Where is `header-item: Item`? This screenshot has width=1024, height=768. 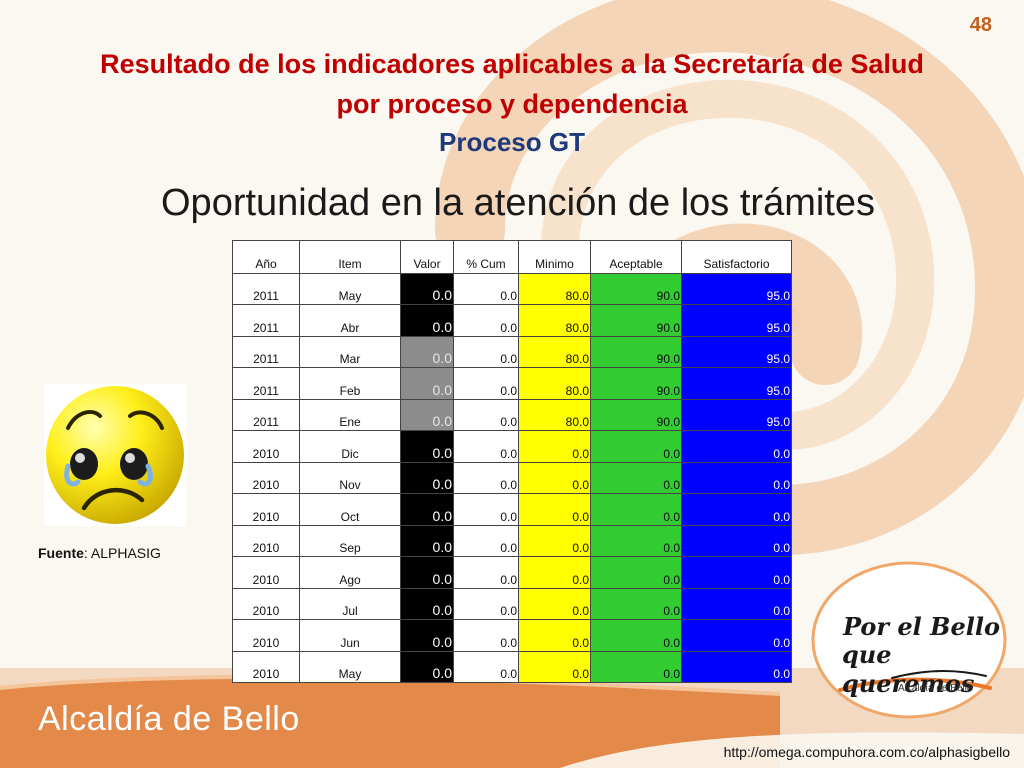
header-item: Item is located at coordinates (350, 257).